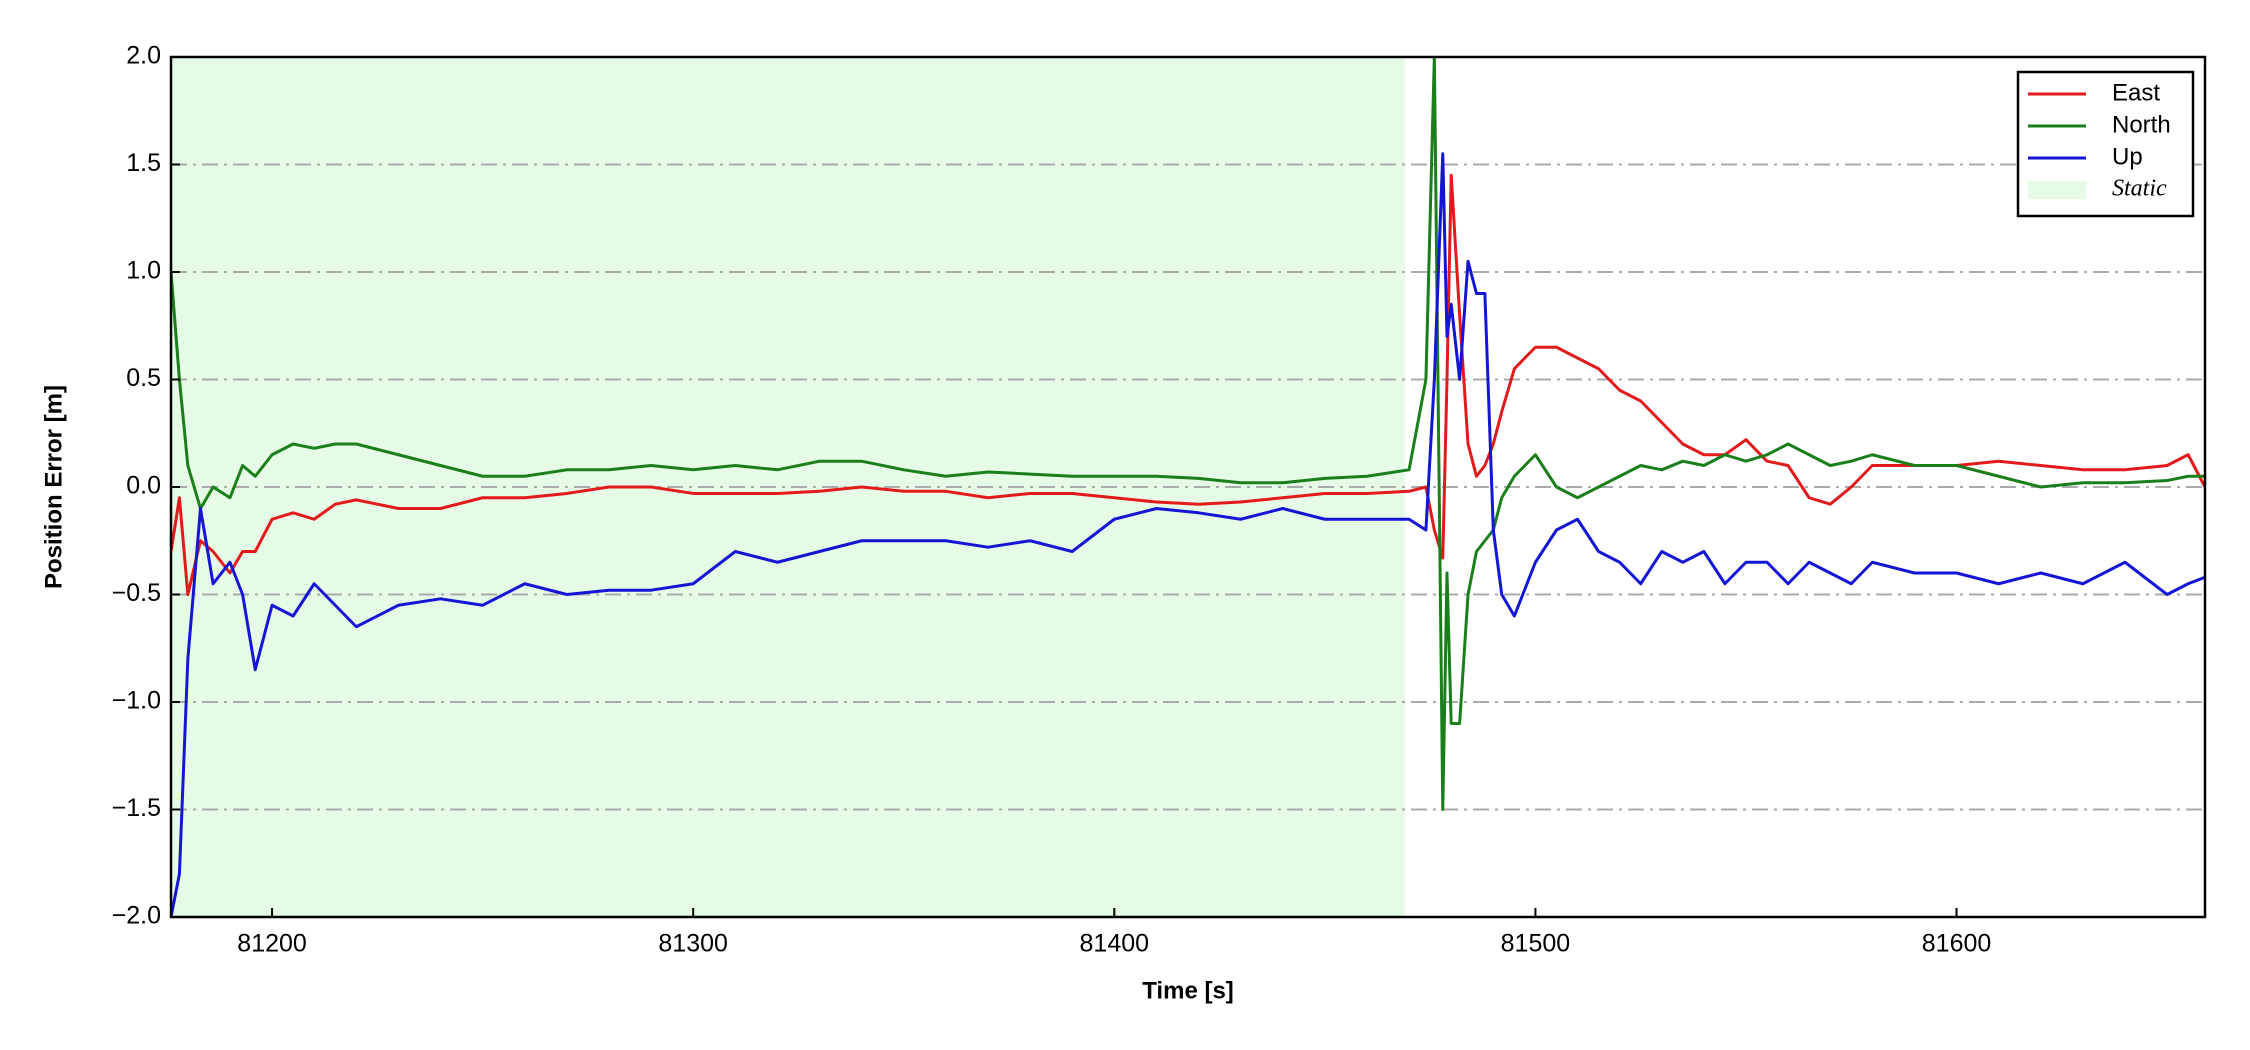 The width and height of the screenshot is (2250, 1050). What do you see at coordinates (136, 701) in the screenshot?
I see `y-tick-label: −1.0` at bounding box center [136, 701].